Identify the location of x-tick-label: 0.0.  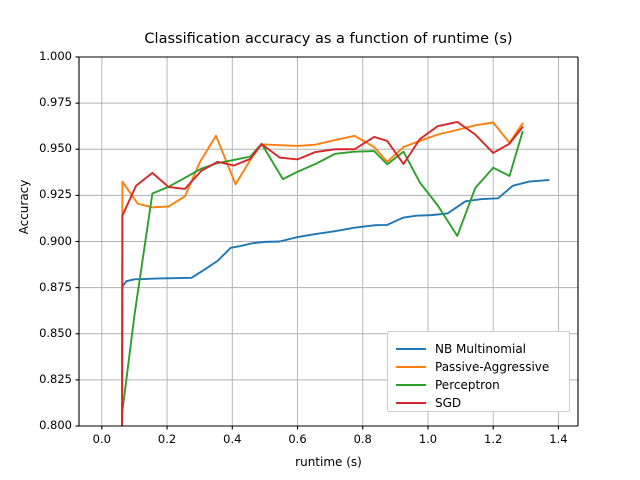
(101, 439).